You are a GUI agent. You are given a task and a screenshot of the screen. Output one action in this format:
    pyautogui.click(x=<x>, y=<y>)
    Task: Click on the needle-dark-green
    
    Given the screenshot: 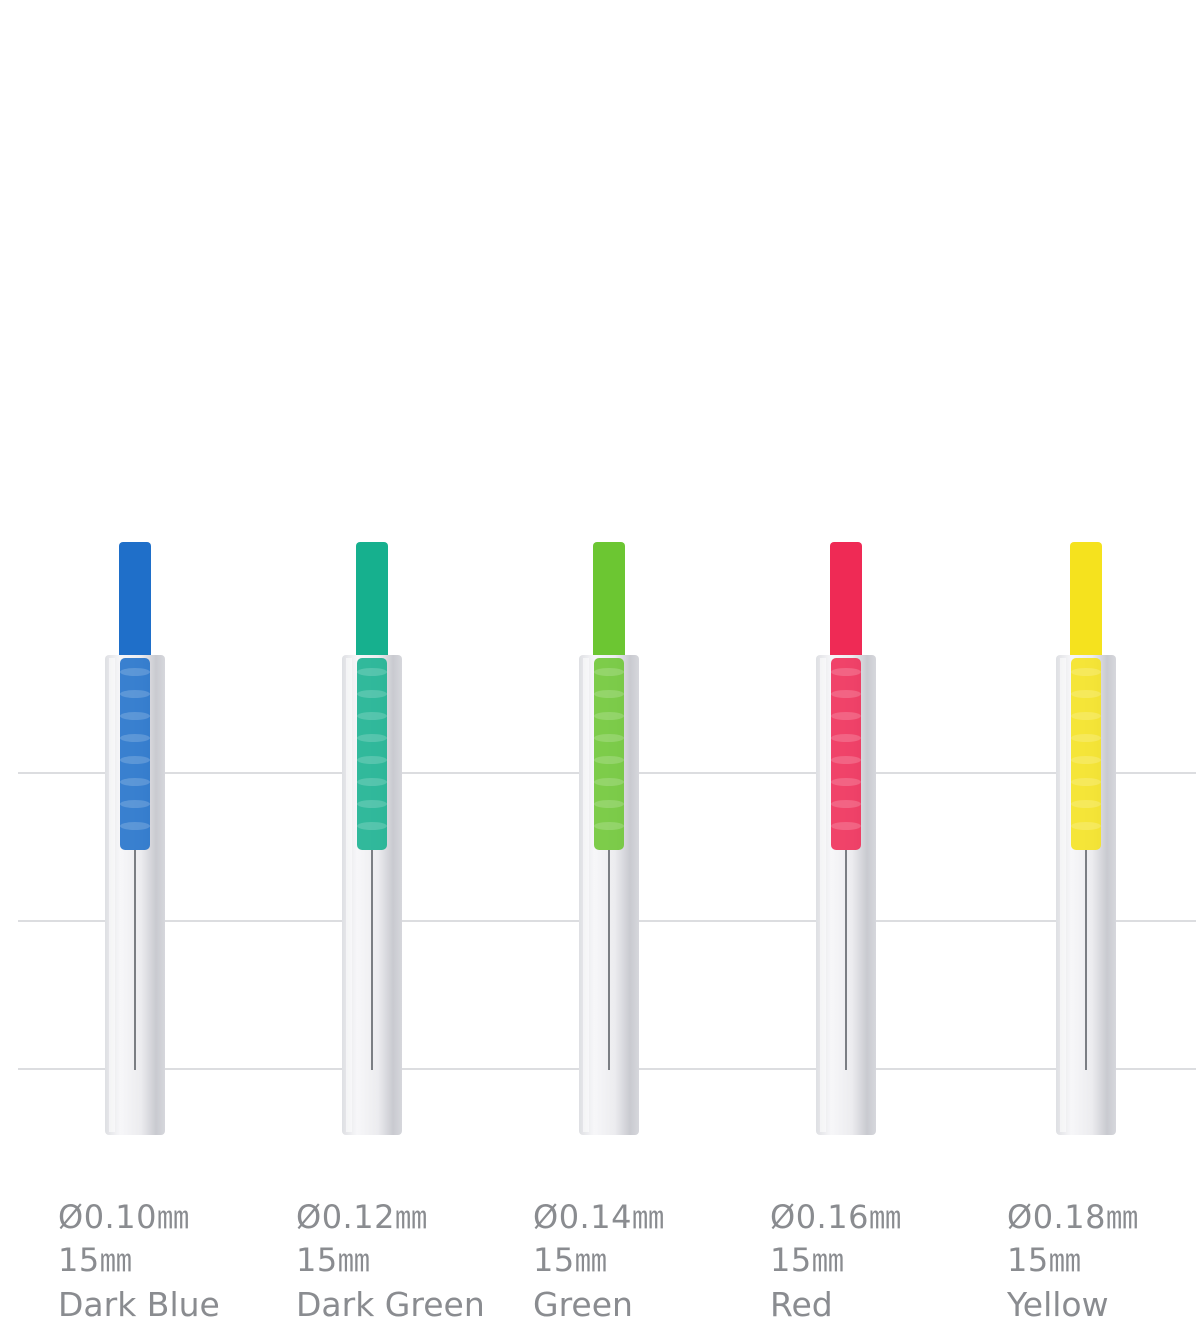 What is the action you would take?
    pyautogui.click(x=372, y=840)
    